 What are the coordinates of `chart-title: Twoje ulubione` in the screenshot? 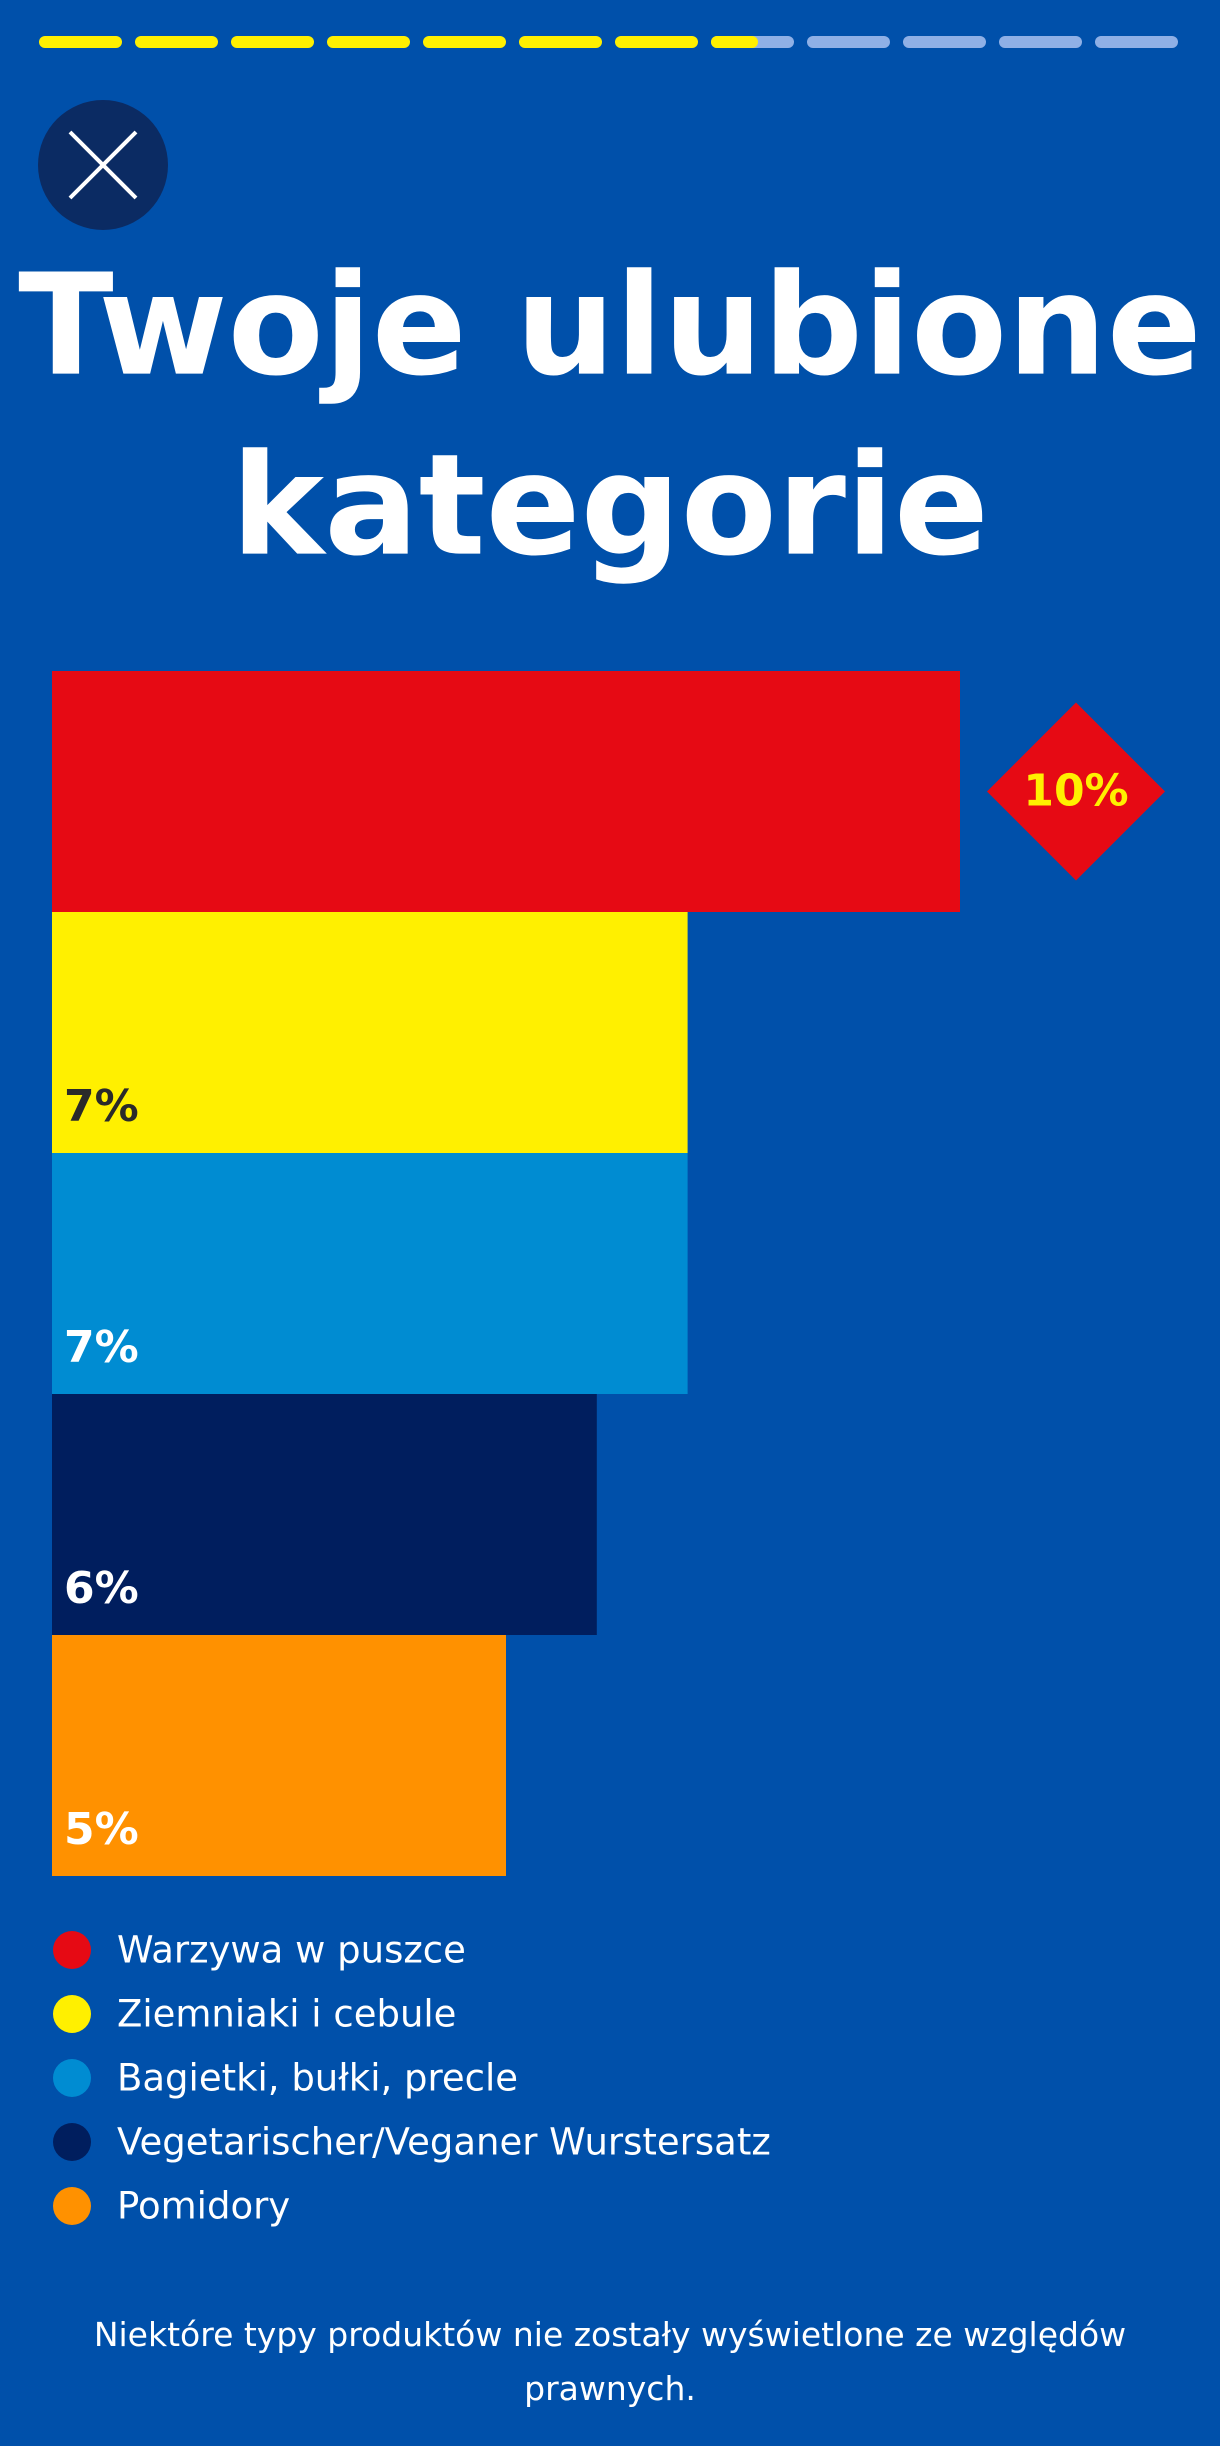 It's located at (610, 326).